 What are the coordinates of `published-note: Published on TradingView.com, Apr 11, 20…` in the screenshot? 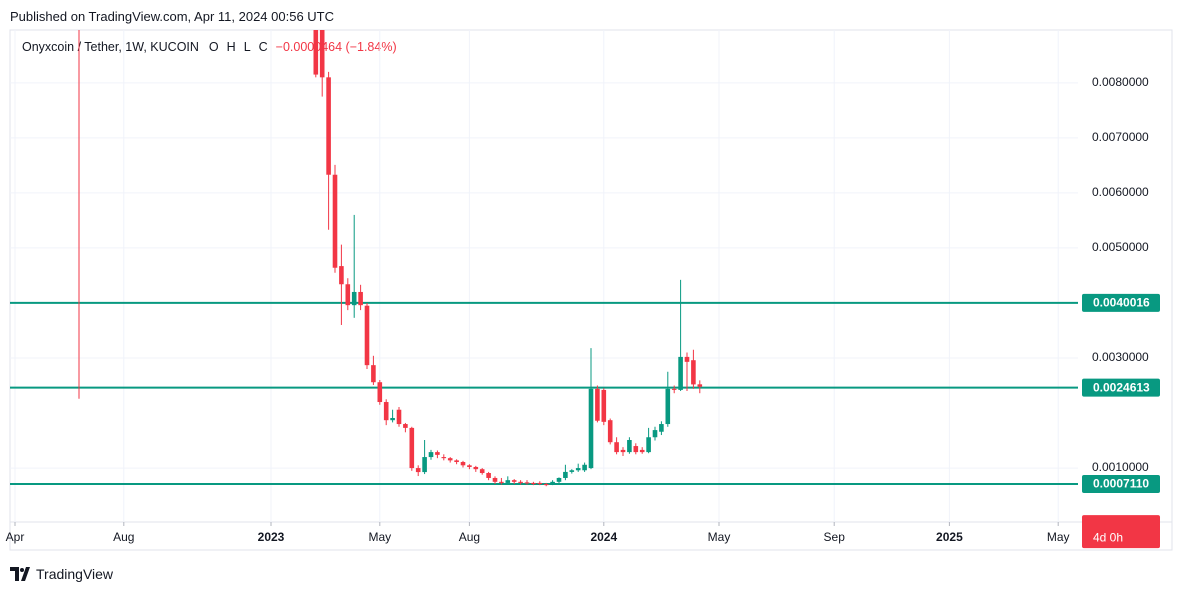 It's located at (172, 16).